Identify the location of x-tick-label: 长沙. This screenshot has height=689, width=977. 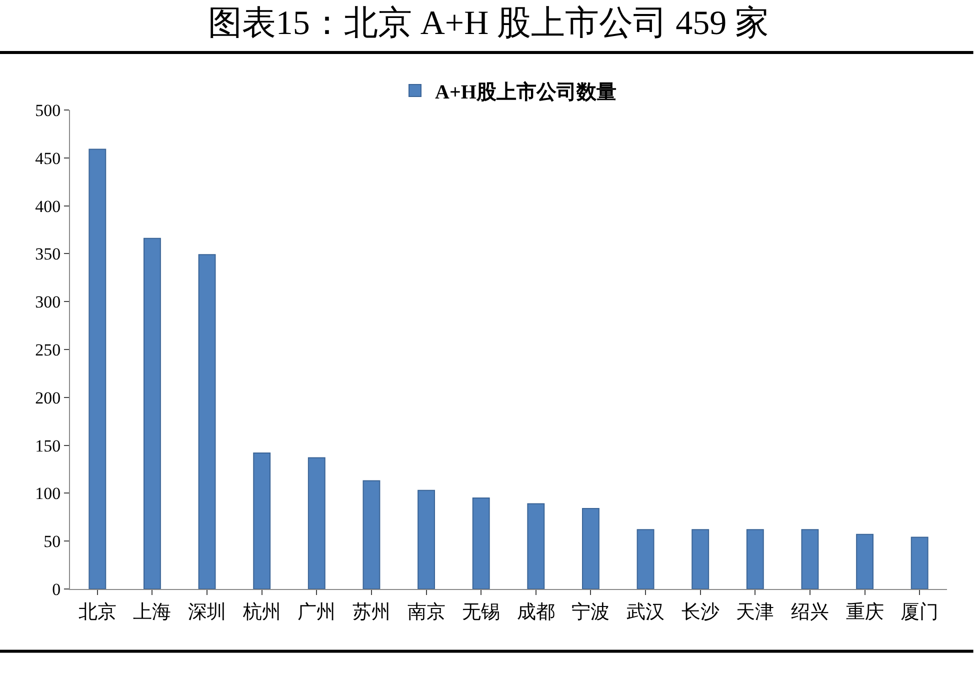
(700, 612).